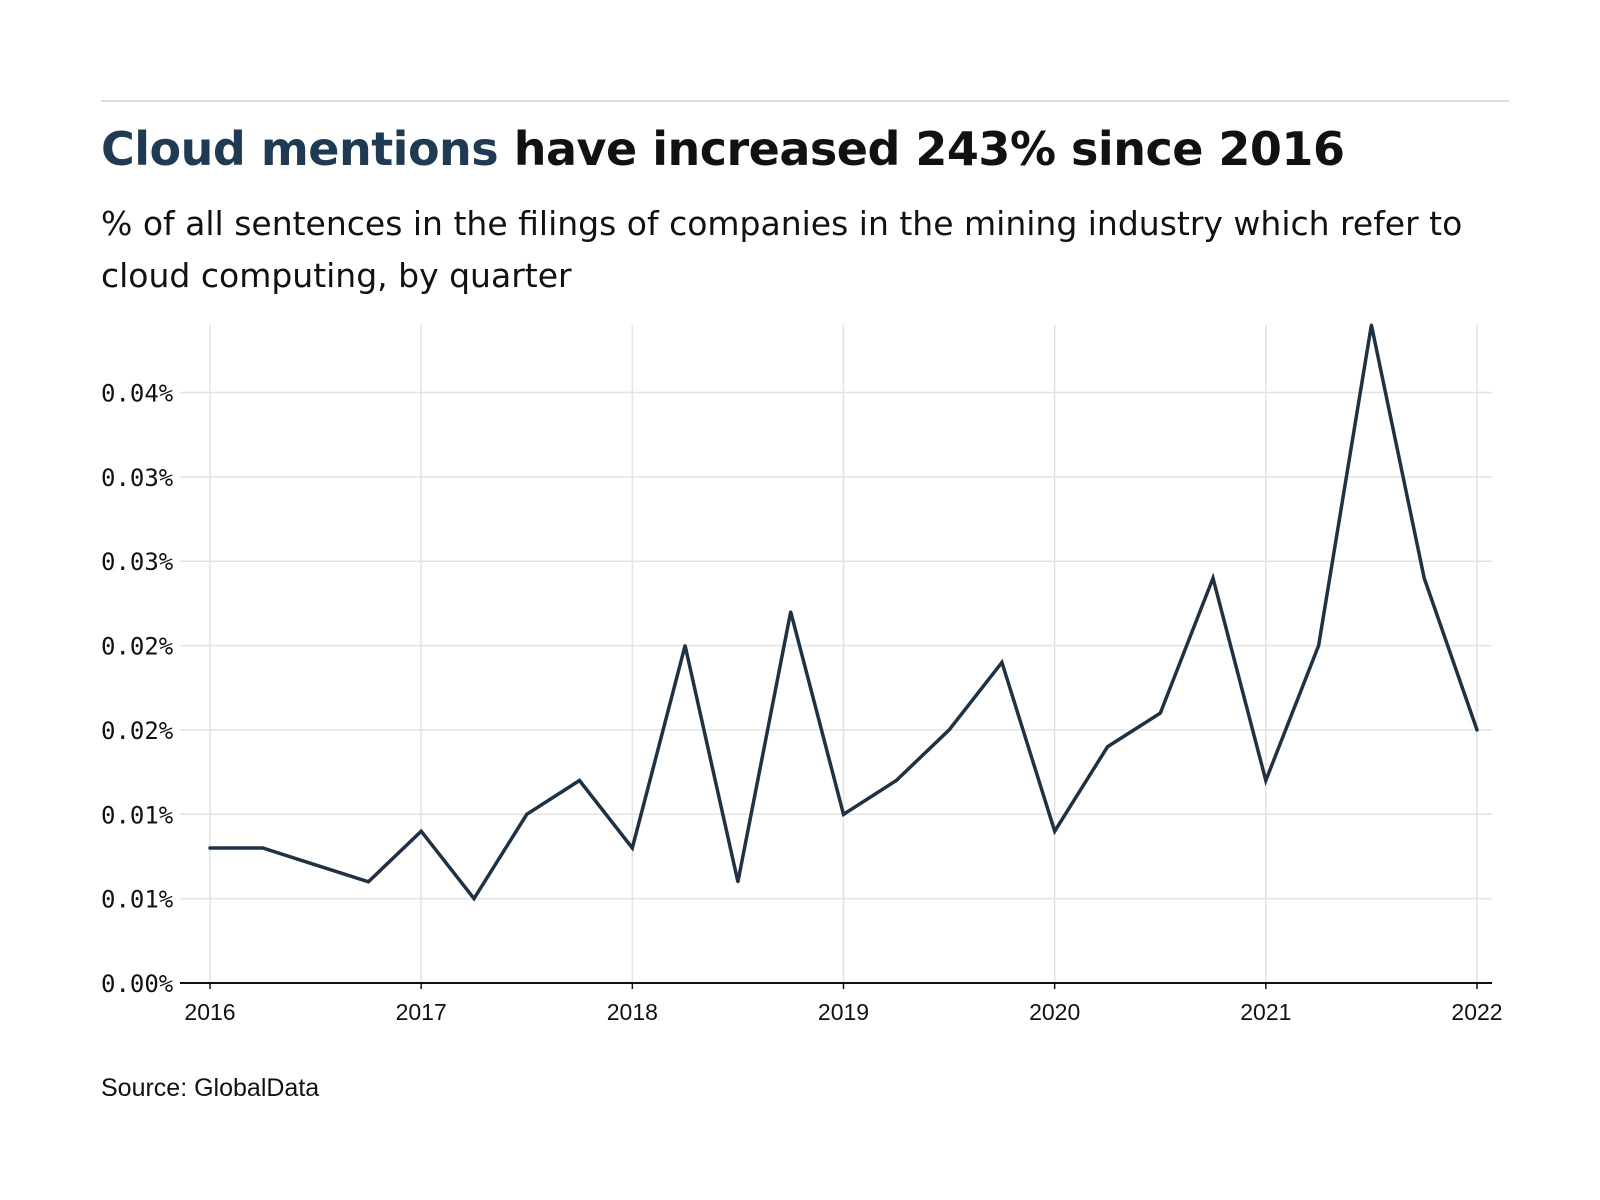 The image size is (1600, 1200). Describe the element at coordinates (209, 1012) in the screenshot. I see `x-tick-label: 2016` at that location.